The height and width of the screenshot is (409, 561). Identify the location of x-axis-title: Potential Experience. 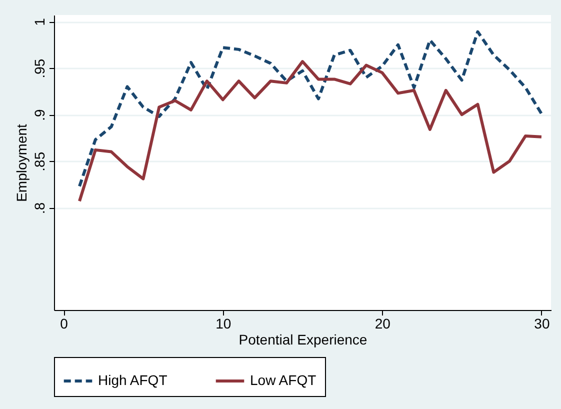
(303, 340).